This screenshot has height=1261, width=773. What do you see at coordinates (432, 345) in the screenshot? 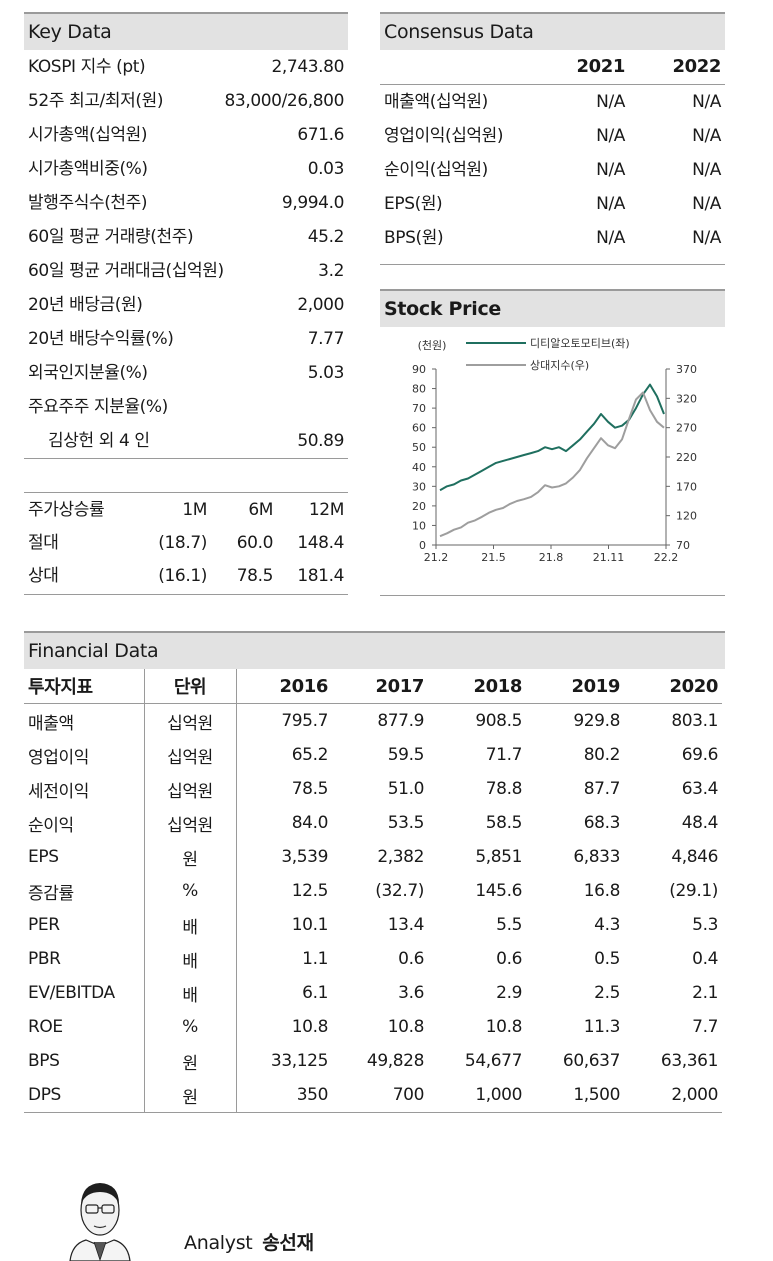
I see `chart-y-axis-label: (천원)` at bounding box center [432, 345].